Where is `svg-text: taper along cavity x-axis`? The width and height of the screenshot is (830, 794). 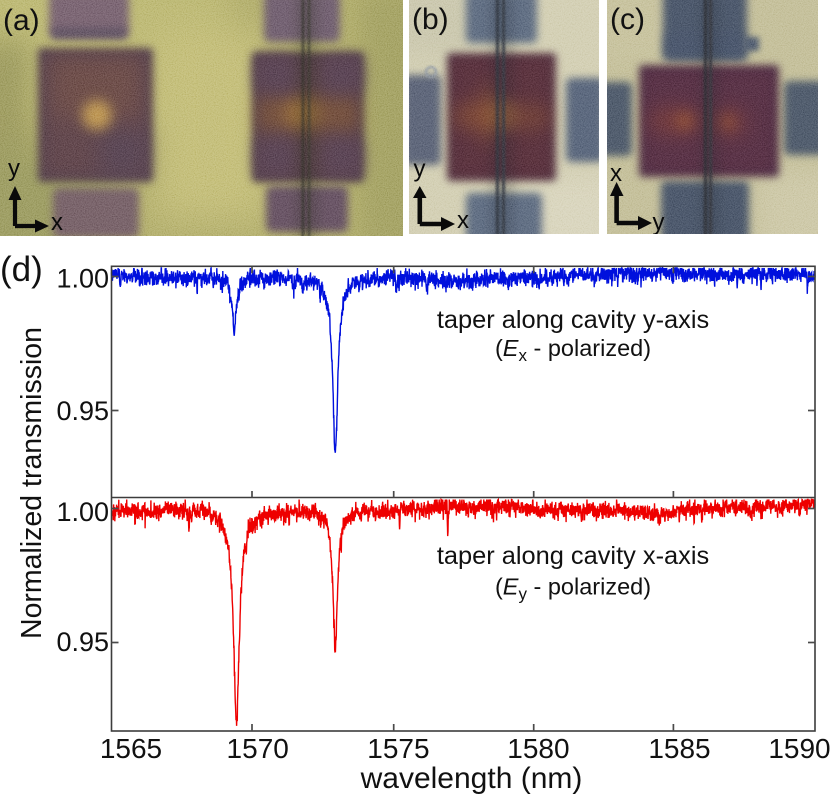 svg-text: taper along cavity x-axis is located at coordinates (573, 556).